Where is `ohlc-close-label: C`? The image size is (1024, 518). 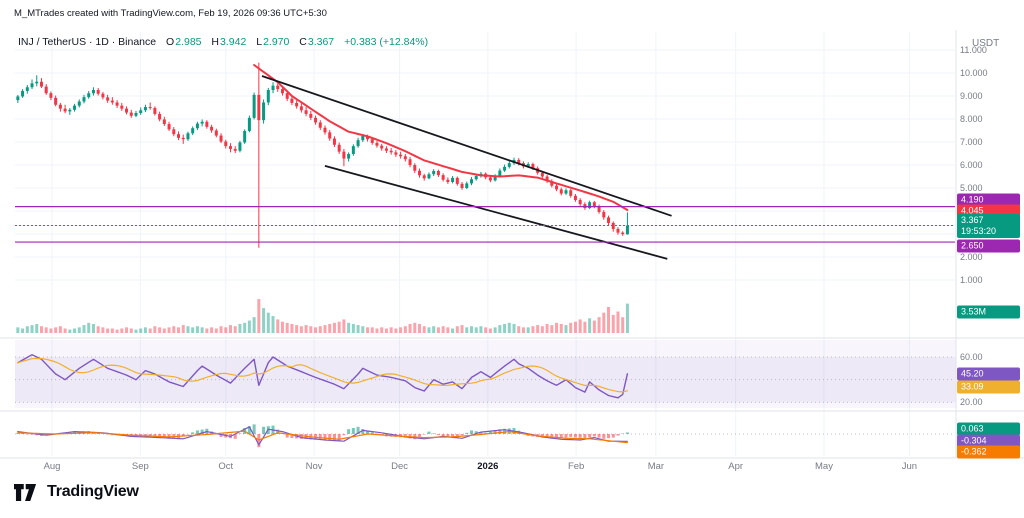
ohlc-close-label: C is located at coordinates (303, 42).